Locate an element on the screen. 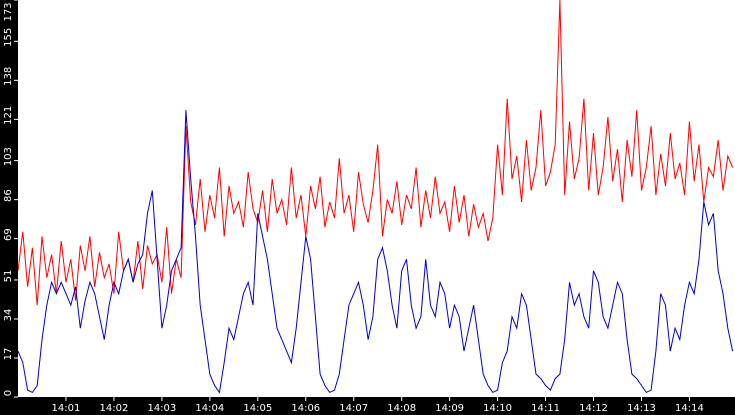 This screenshot has height=415, width=735. y-tick-label: 155 is located at coordinates (8, 37).